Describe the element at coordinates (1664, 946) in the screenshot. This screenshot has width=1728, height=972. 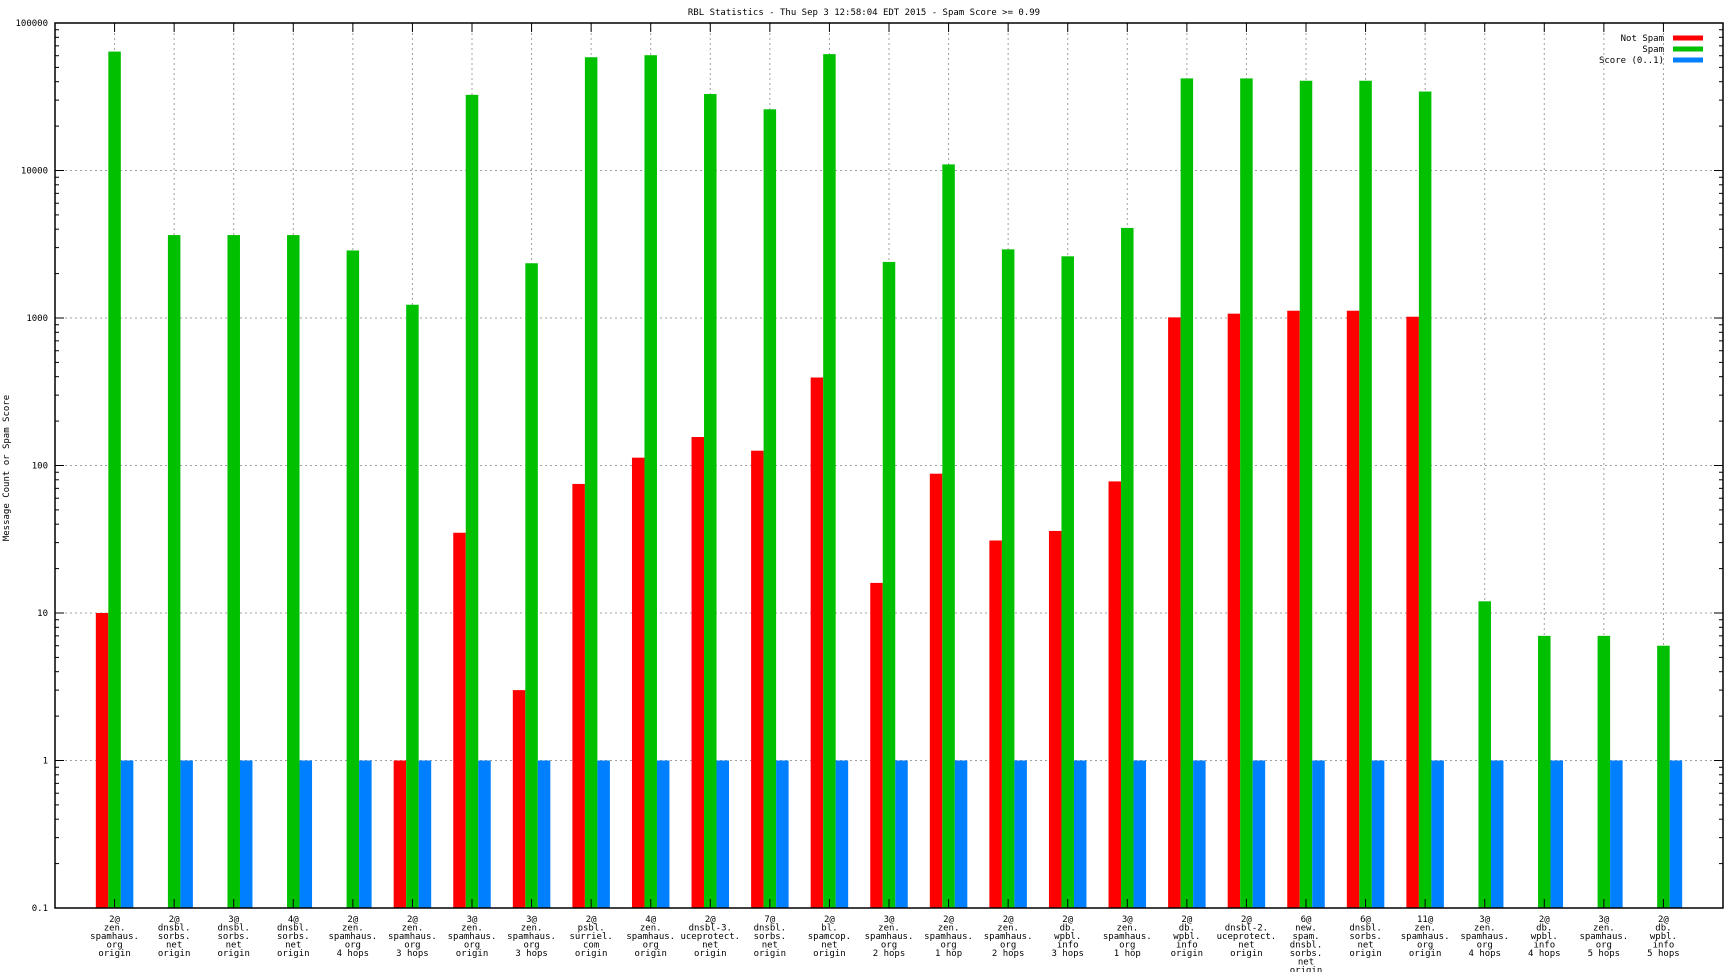
I see `x-tick-label: info` at that location.